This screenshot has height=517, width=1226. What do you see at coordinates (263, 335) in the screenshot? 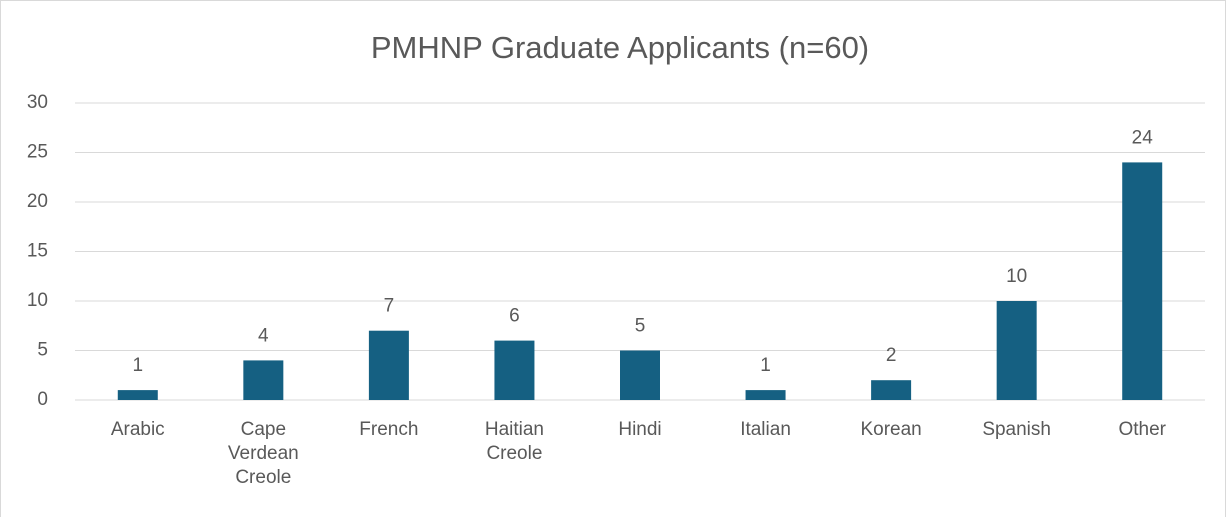
I see `data-label: 4` at bounding box center [263, 335].